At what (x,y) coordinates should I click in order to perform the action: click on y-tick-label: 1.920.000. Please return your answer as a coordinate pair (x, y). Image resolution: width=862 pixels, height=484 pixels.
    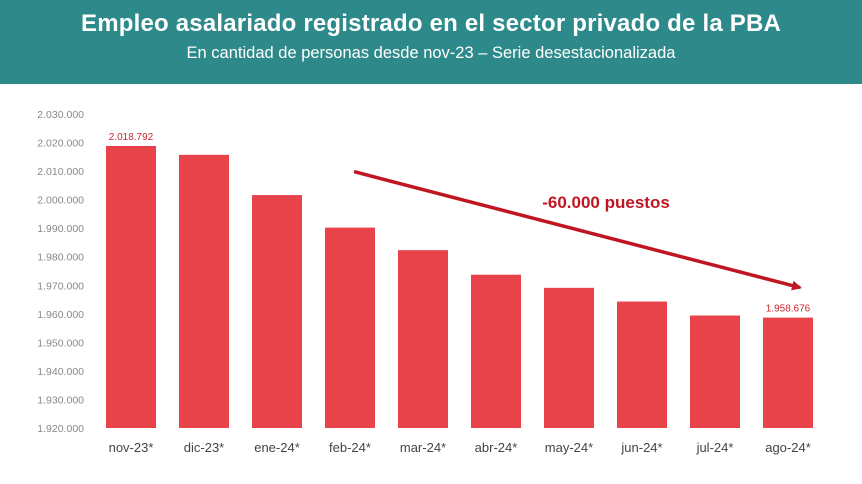
    Looking at the image, I should click on (60, 429).